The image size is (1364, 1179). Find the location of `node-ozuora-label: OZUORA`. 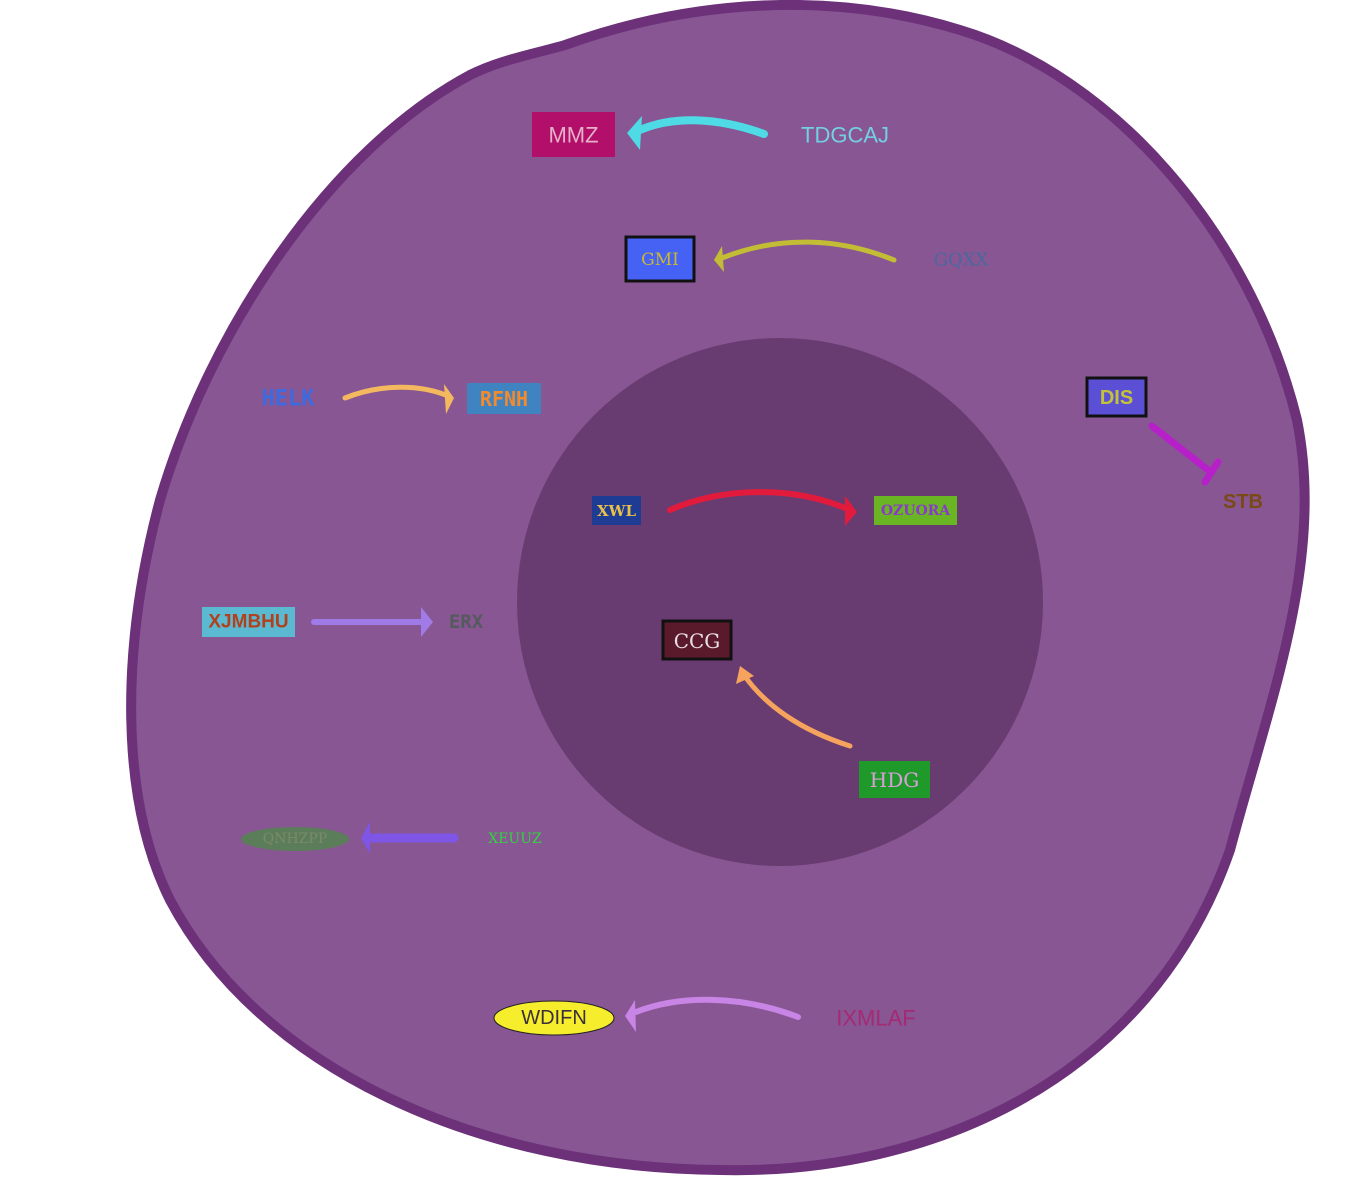

node-ozuora-label: OZUORA is located at coordinates (916, 511).